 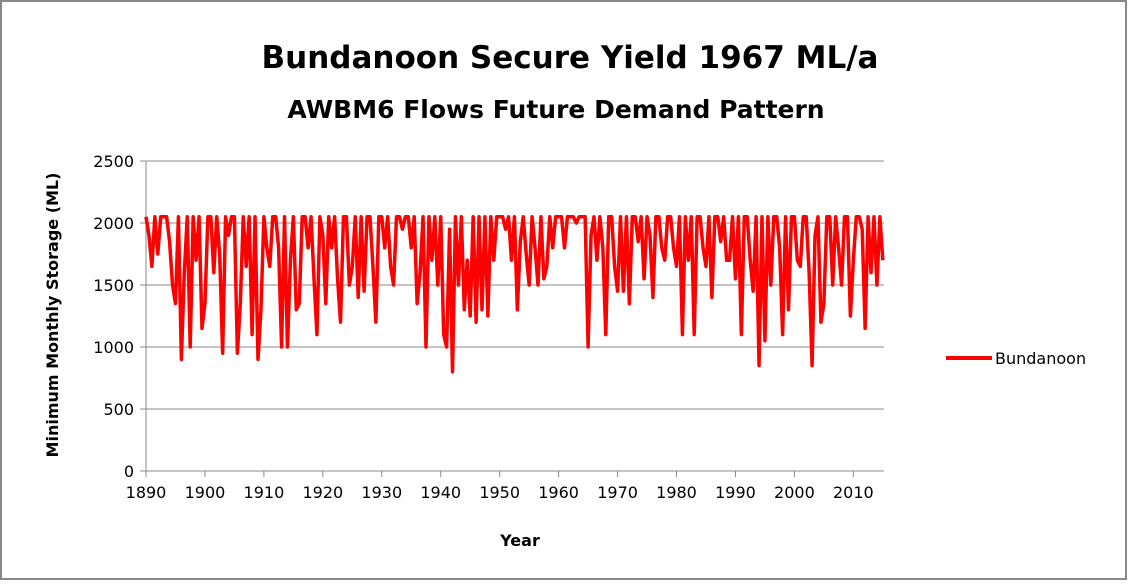 I want to click on x-tick-label: 1990, so click(x=735, y=492).